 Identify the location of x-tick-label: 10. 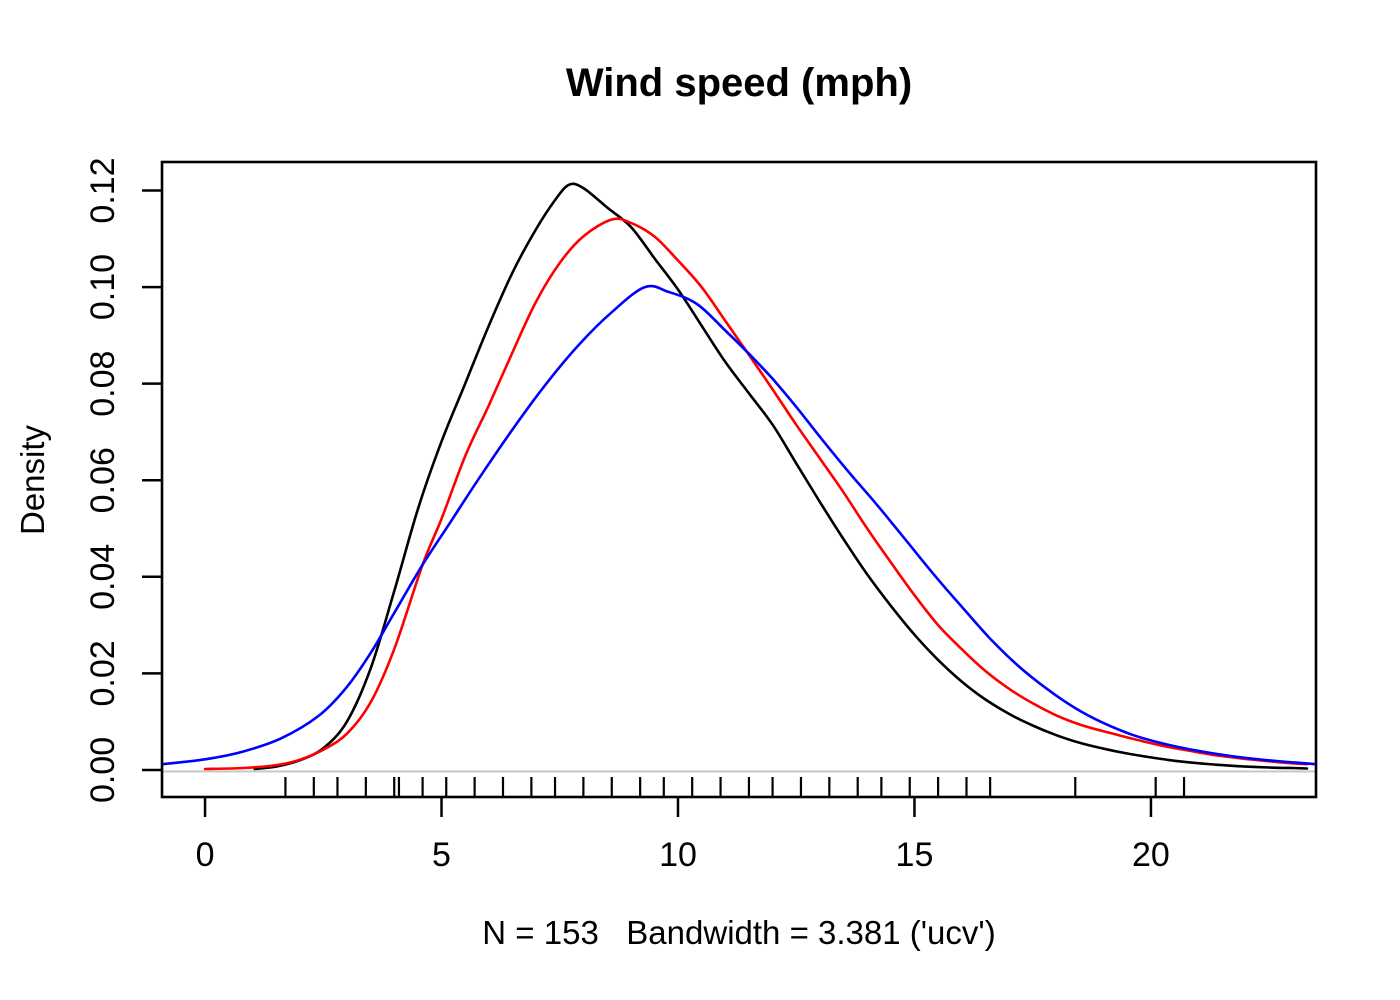
(678, 855).